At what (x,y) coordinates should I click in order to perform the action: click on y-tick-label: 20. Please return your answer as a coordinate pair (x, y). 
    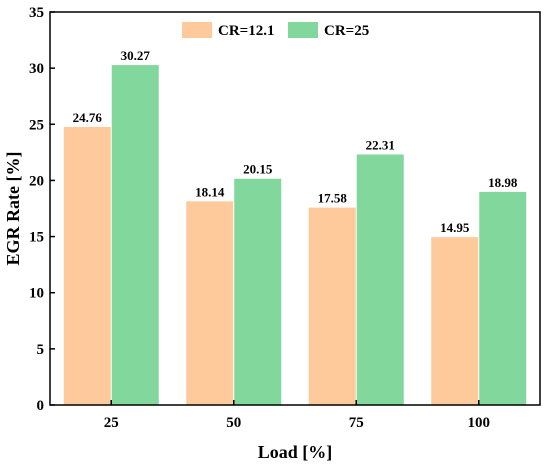
    Looking at the image, I should click on (36, 181).